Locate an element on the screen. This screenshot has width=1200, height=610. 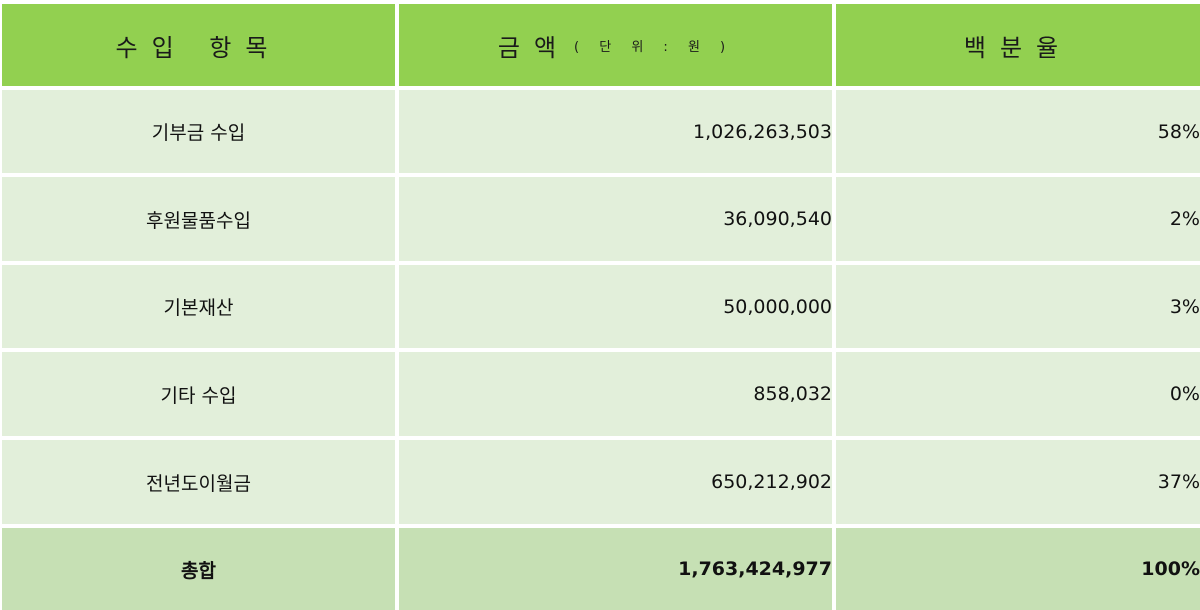
row-percent: 0% is located at coordinates (1018, 394).